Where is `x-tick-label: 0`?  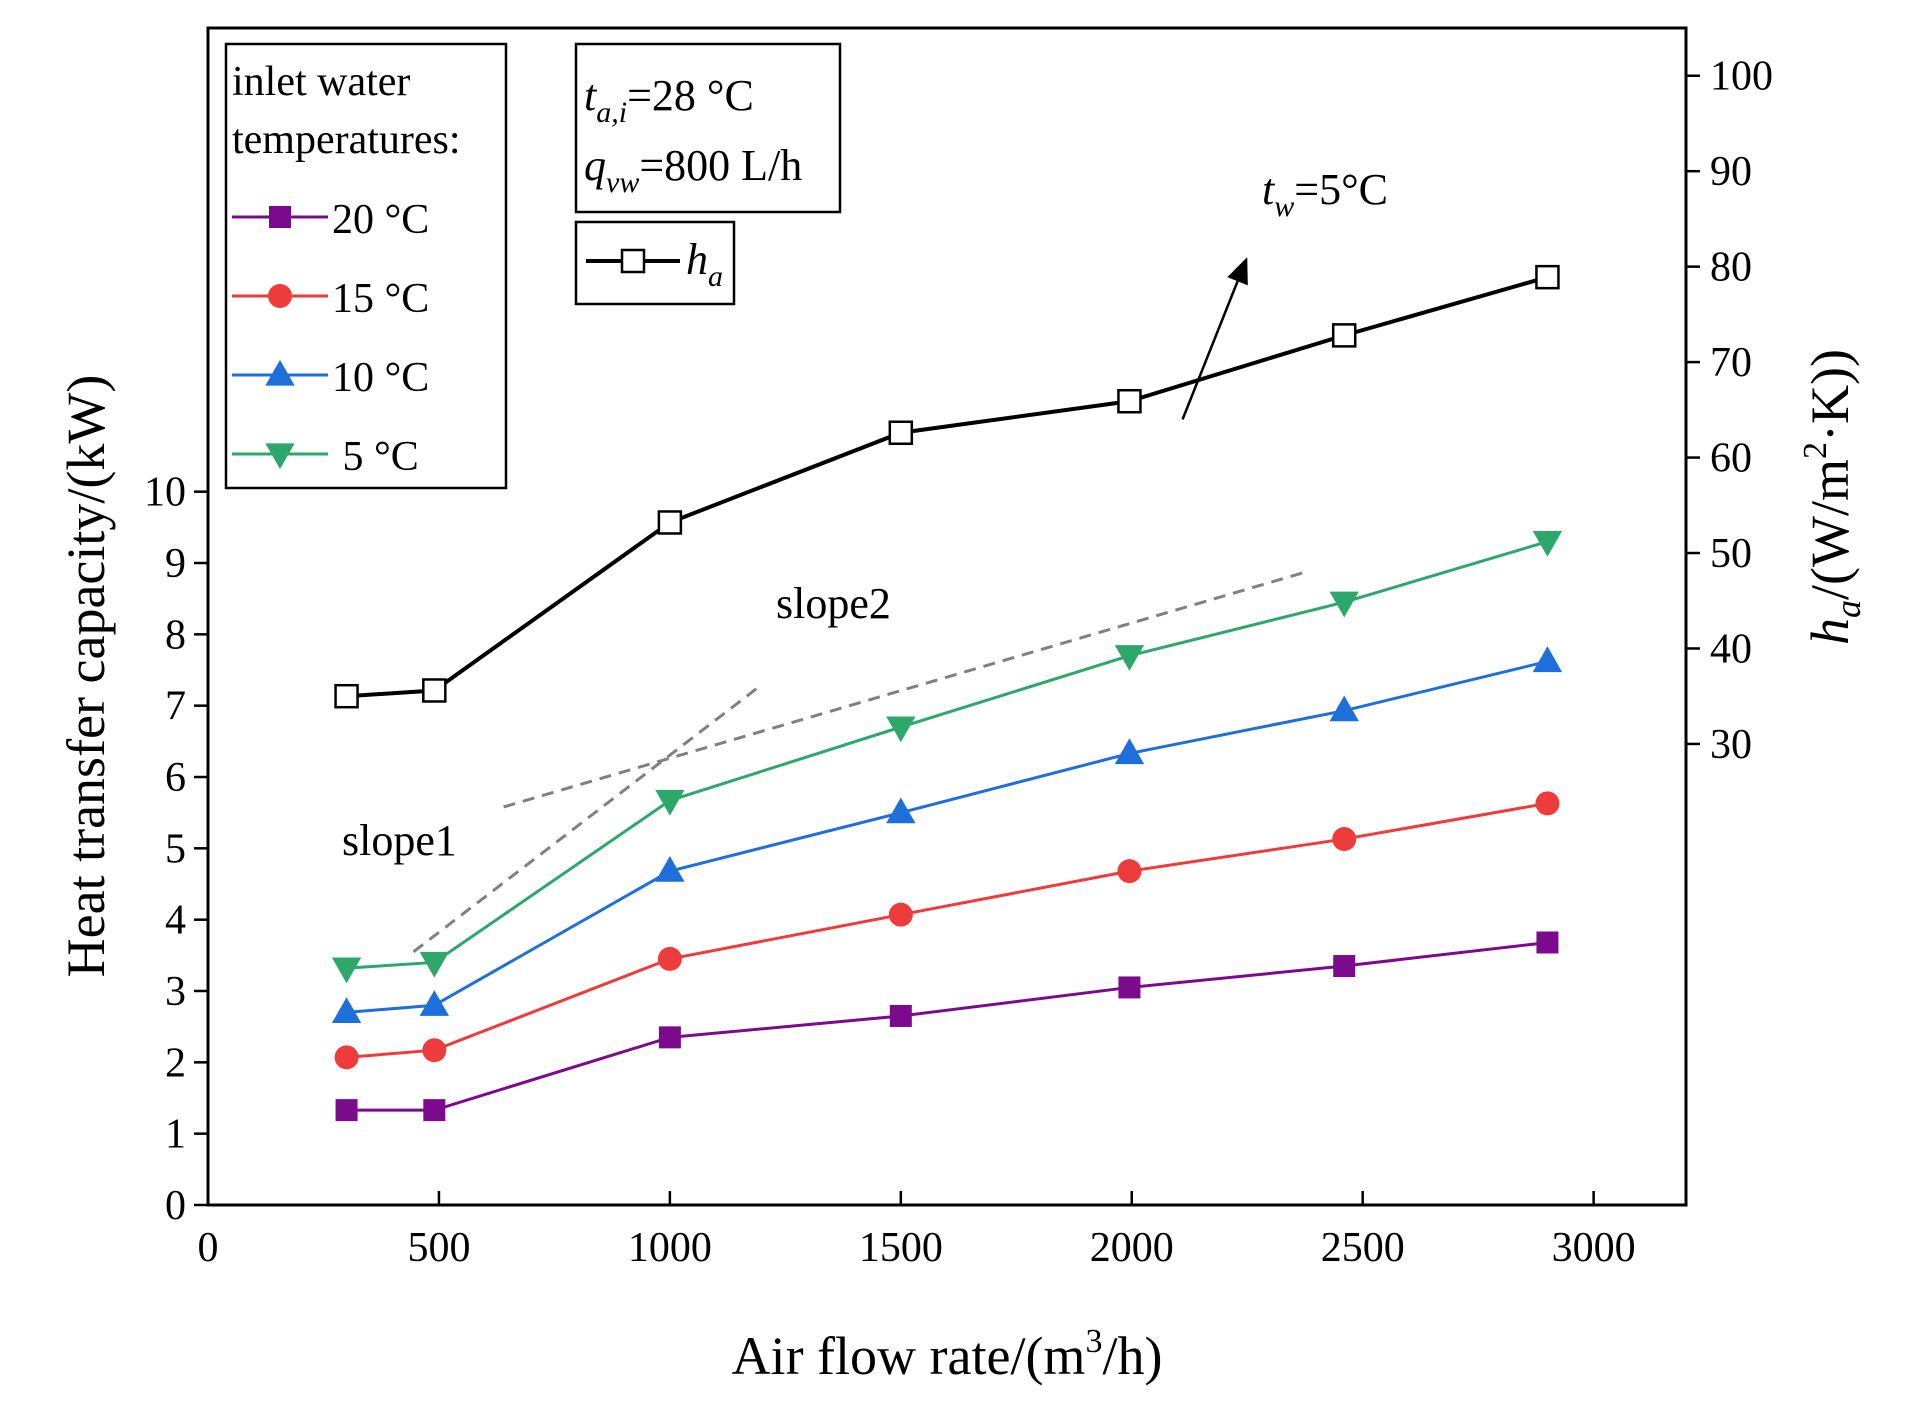
x-tick-label: 0 is located at coordinates (208, 1248).